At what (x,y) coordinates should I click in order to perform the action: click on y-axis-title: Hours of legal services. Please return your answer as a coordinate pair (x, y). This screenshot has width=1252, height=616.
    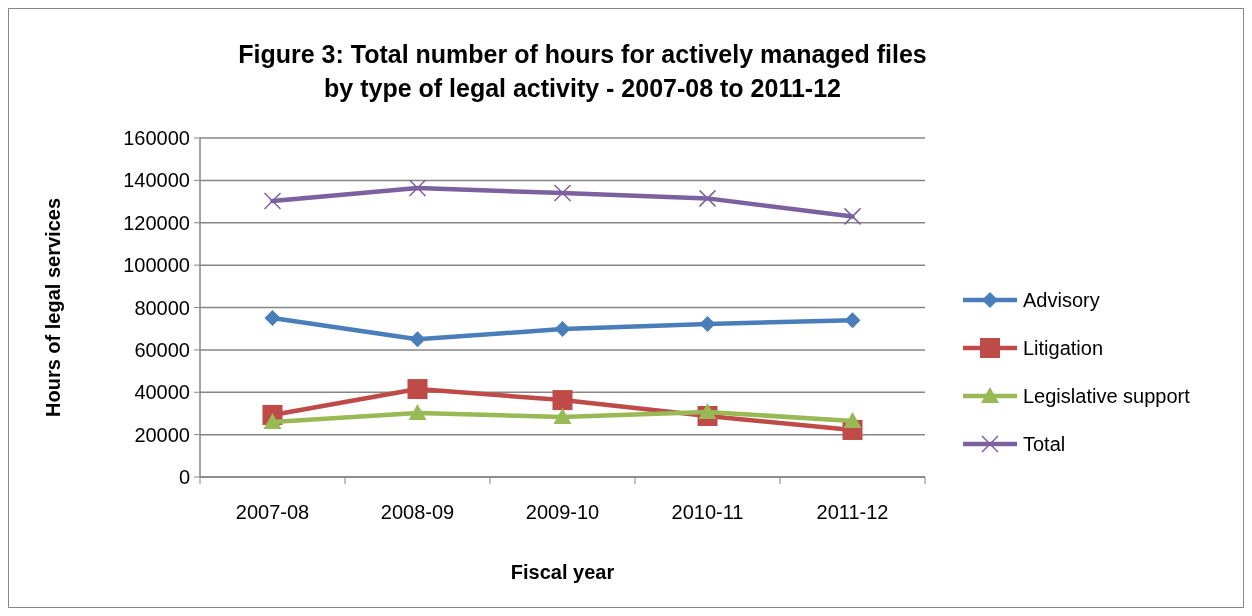
    Looking at the image, I should click on (53, 307).